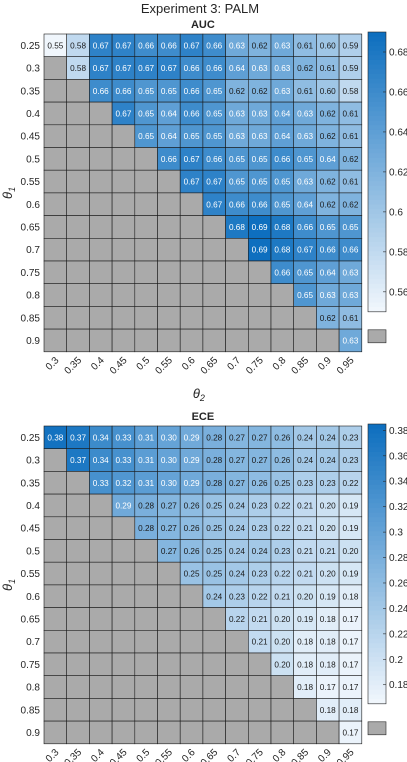 Image resolution: width=407 pixels, height=762 pixels. I want to click on cell-value-label: 0.18, so click(328, 710).